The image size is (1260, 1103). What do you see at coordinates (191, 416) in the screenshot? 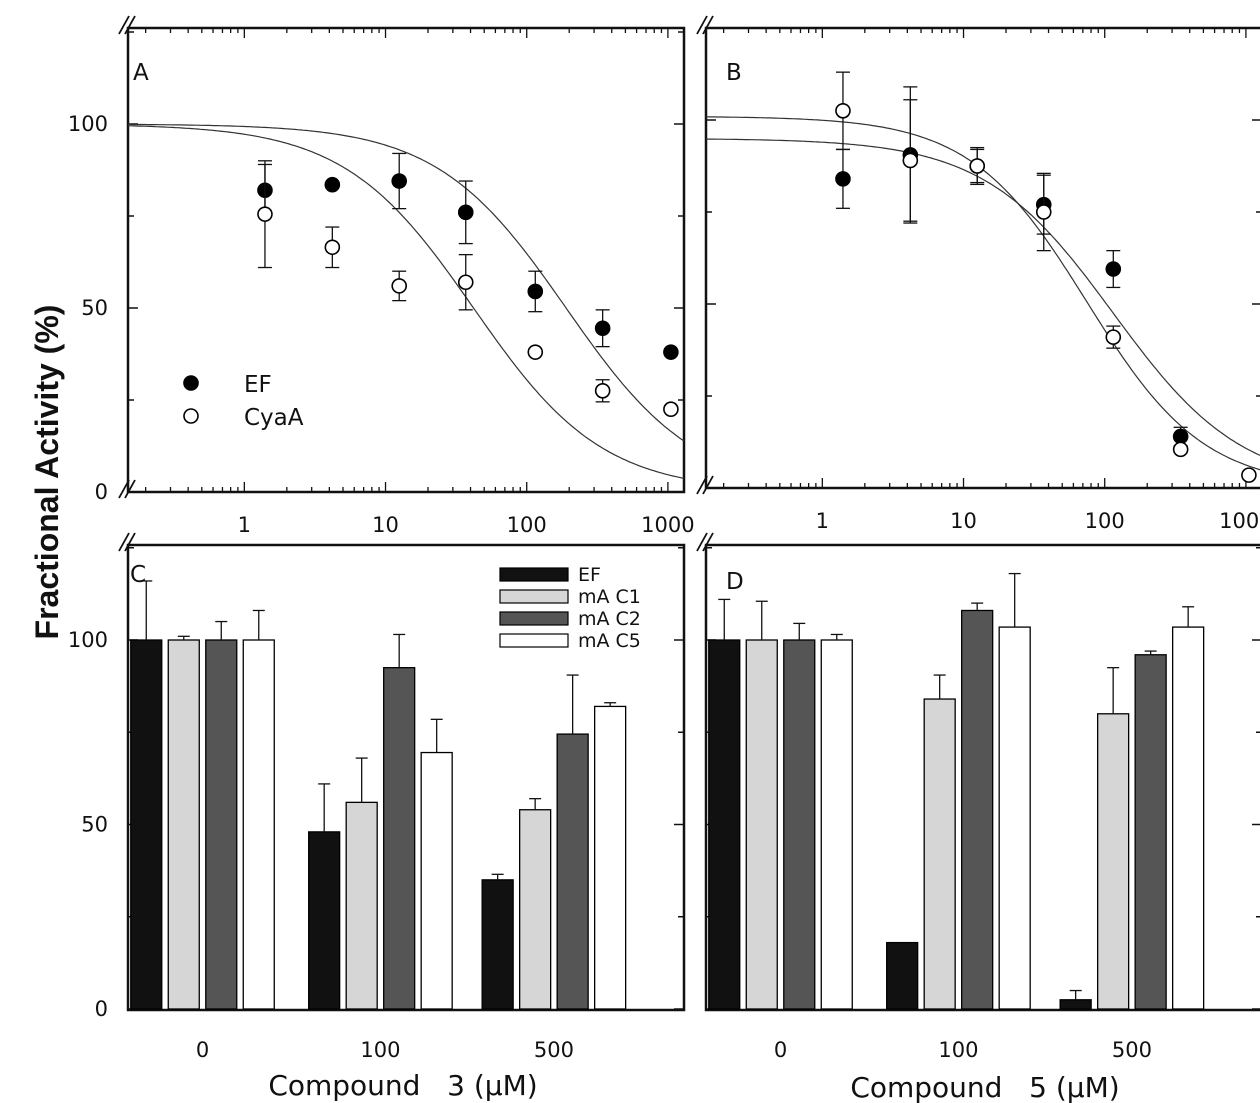
I see `legend-marker-cyaa` at bounding box center [191, 416].